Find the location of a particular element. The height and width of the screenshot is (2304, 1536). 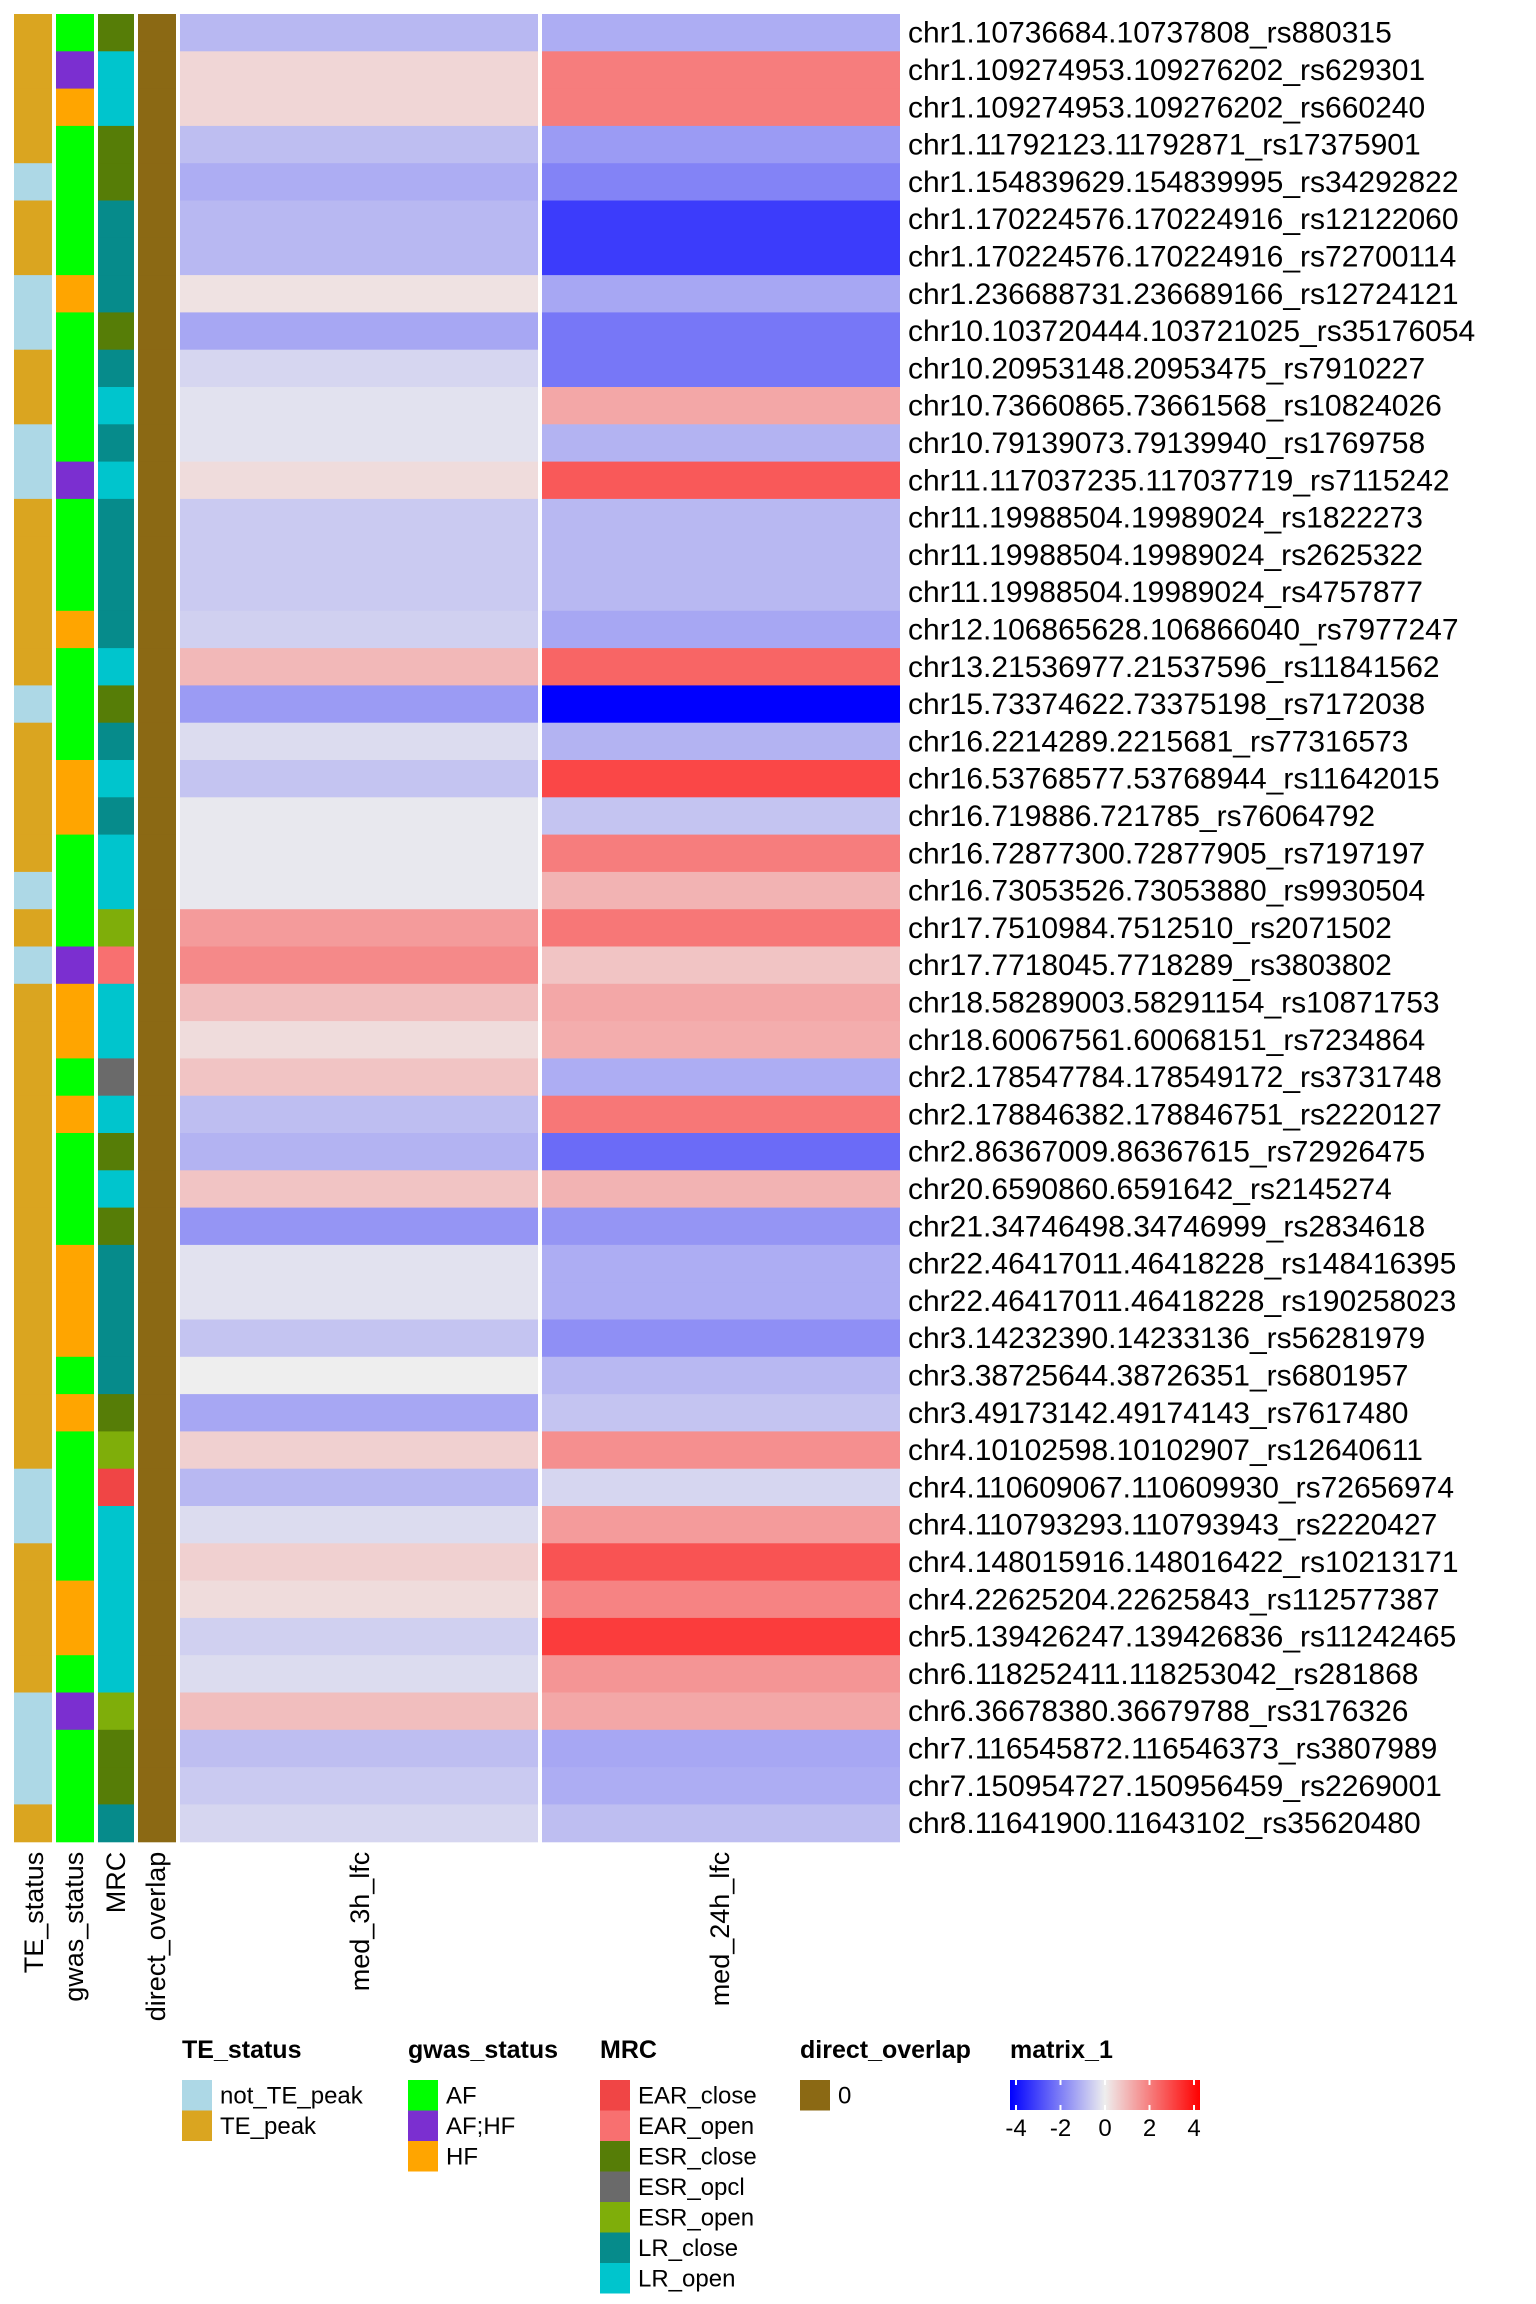

legend-label: AF is located at coordinates (461, 2096).